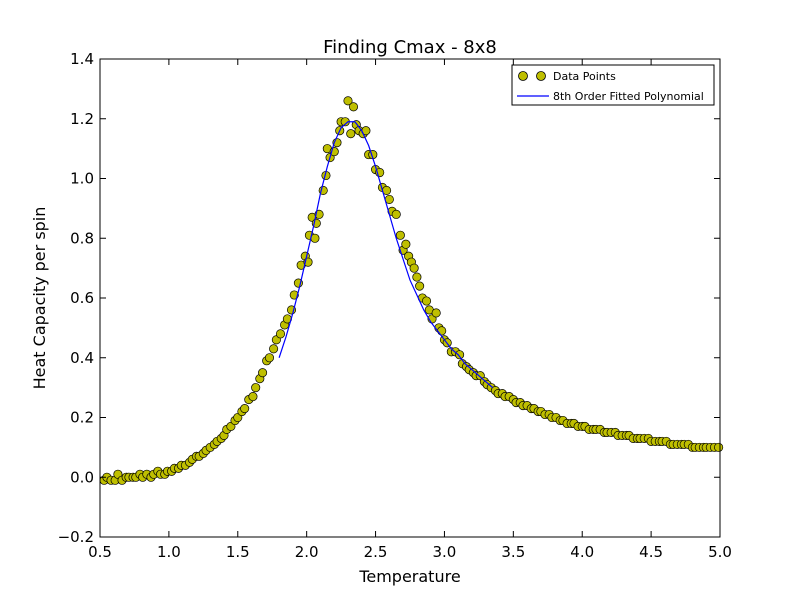 The width and height of the screenshot is (800, 597). What do you see at coordinates (238, 552) in the screenshot?
I see `x-tick-label: 1.5` at bounding box center [238, 552].